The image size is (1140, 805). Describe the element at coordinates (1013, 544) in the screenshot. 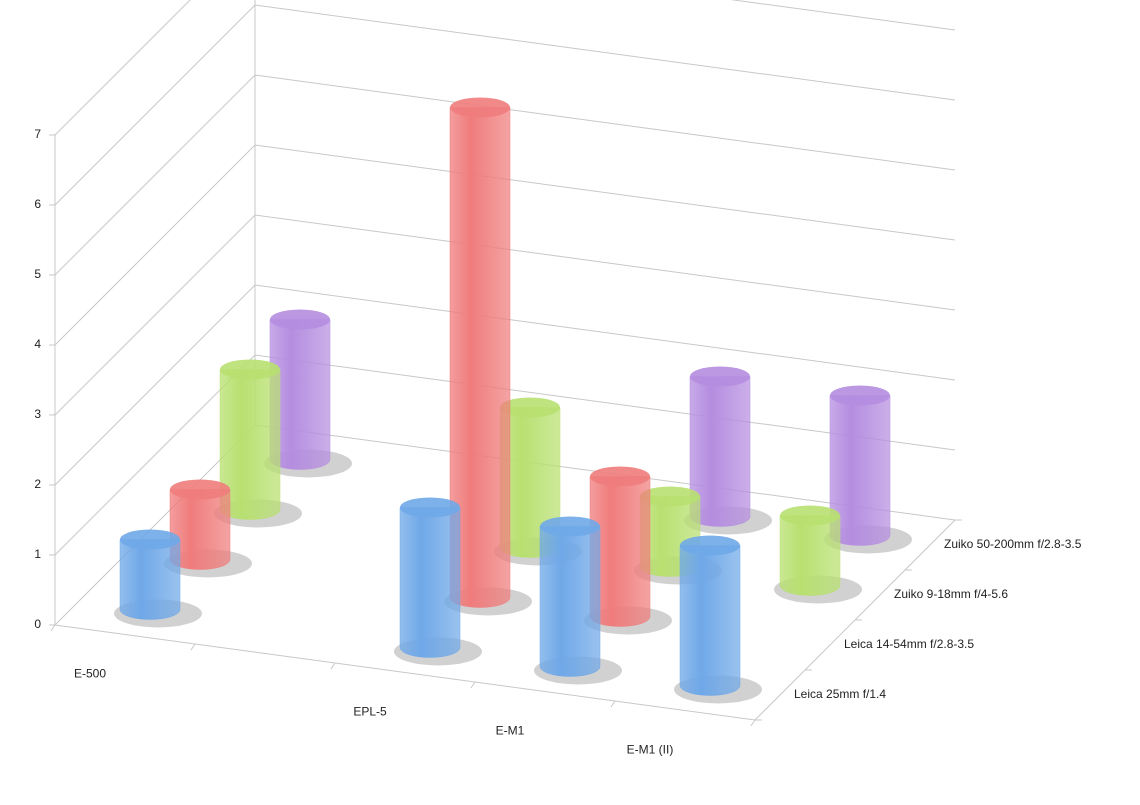

I see `legend-label: Zuiko 50-200mm f/2.8-3.5` at that location.